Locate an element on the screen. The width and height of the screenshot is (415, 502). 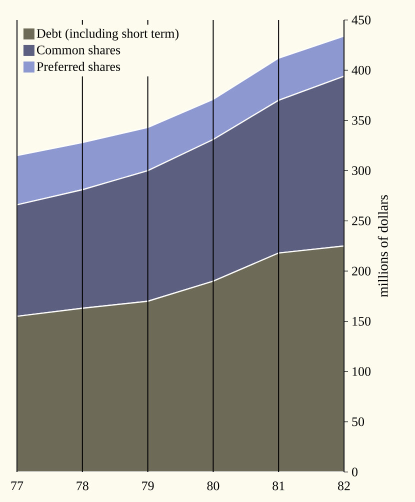
y-axis-title: millions of dollars is located at coordinates (383, 246).